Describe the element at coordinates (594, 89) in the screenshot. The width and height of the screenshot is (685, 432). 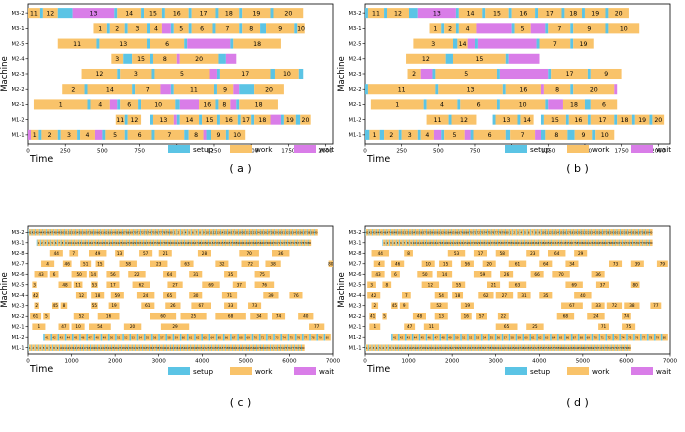
I see `task-label: 20` at that location.